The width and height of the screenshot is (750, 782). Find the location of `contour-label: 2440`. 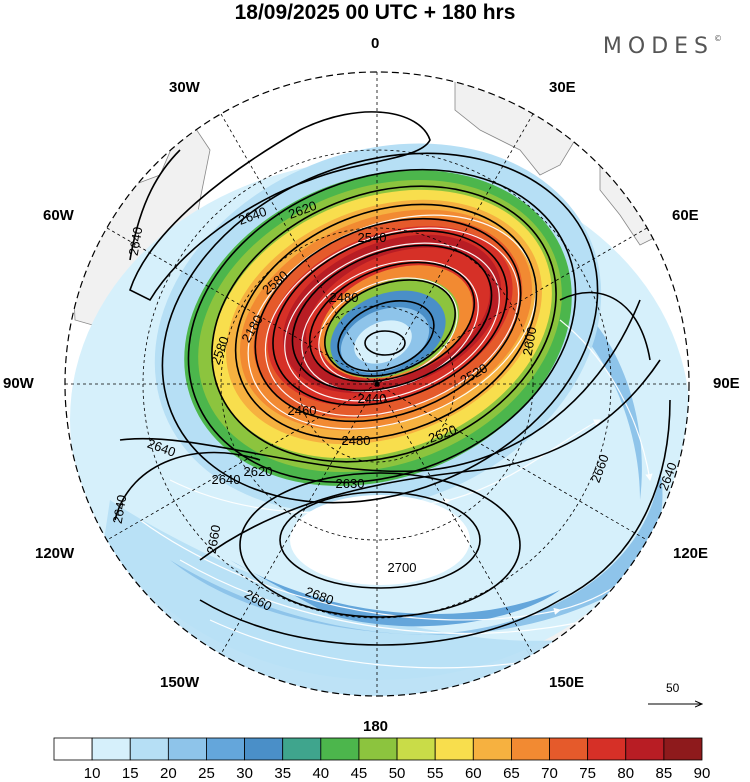

contour-label: 2440 is located at coordinates (372, 398).